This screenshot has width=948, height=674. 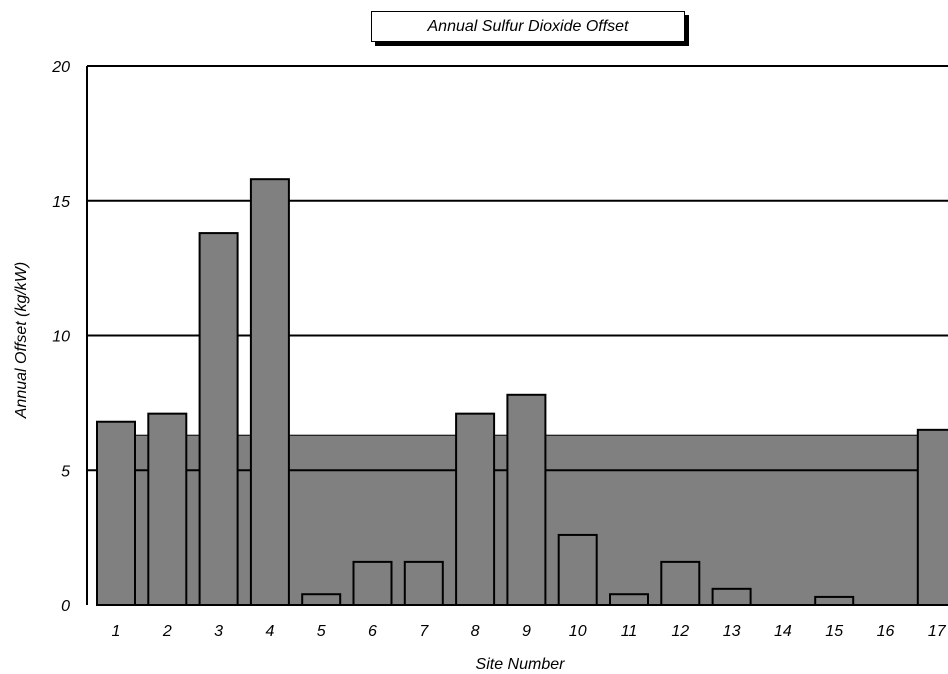 I want to click on x-tick-label: 1, so click(x=116, y=631).